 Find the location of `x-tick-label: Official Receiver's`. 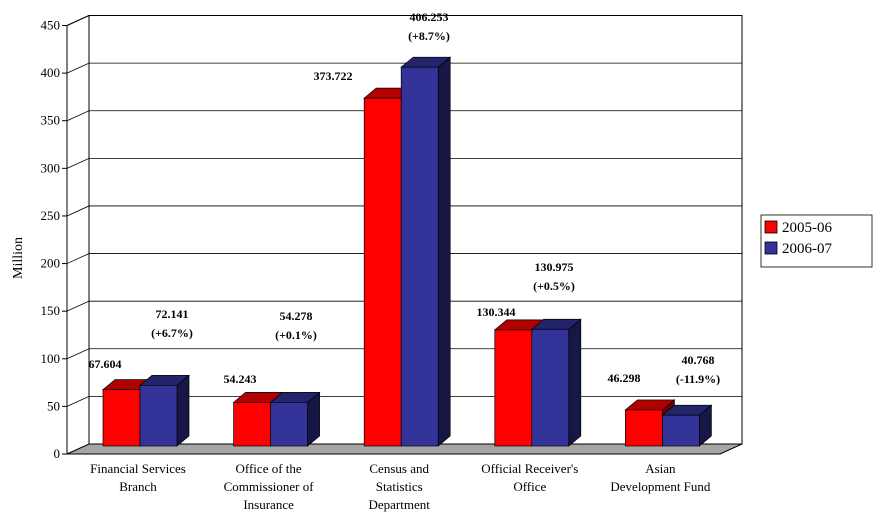

x-tick-label: Official Receiver's is located at coordinates (529, 468).